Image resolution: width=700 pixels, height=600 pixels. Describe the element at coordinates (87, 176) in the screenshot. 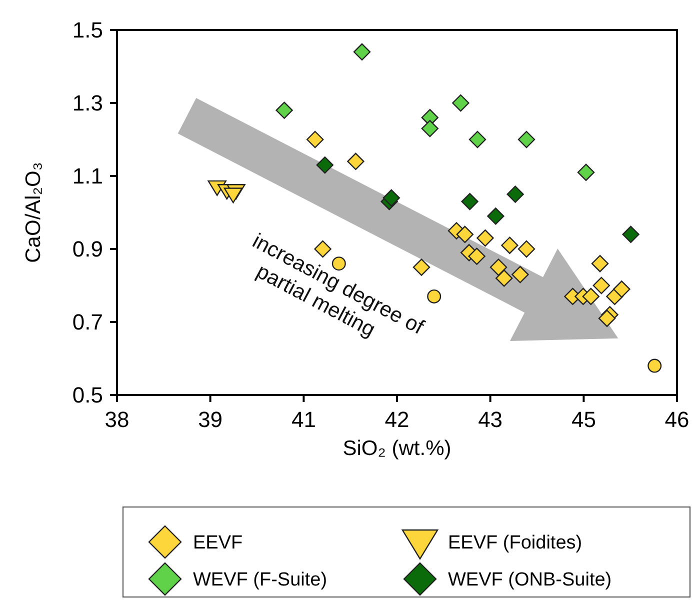

I see `y-tick-label: 1.1` at that location.